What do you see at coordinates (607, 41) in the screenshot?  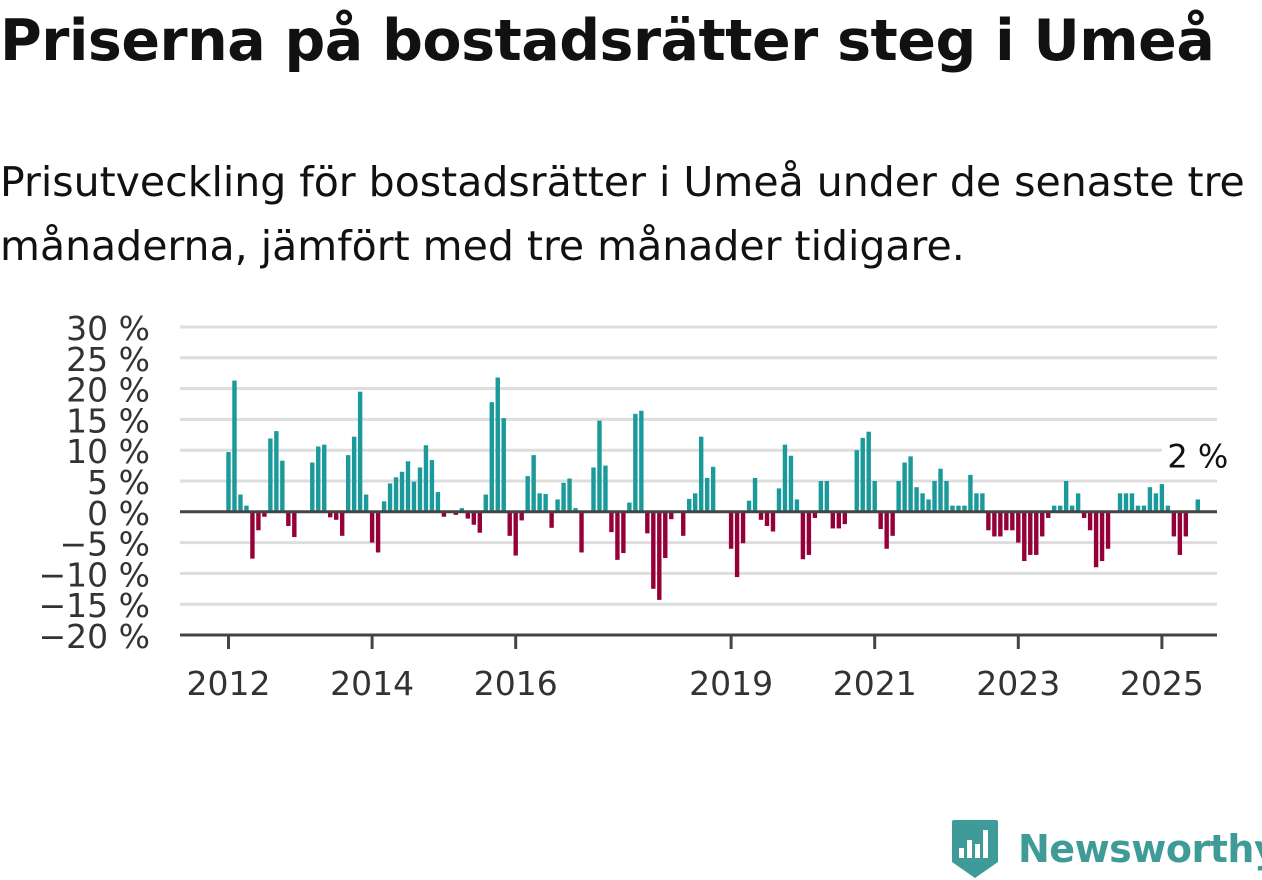 I see `chart-title: Priserna på bostadsrätter steg i Umeå` at bounding box center [607, 41].